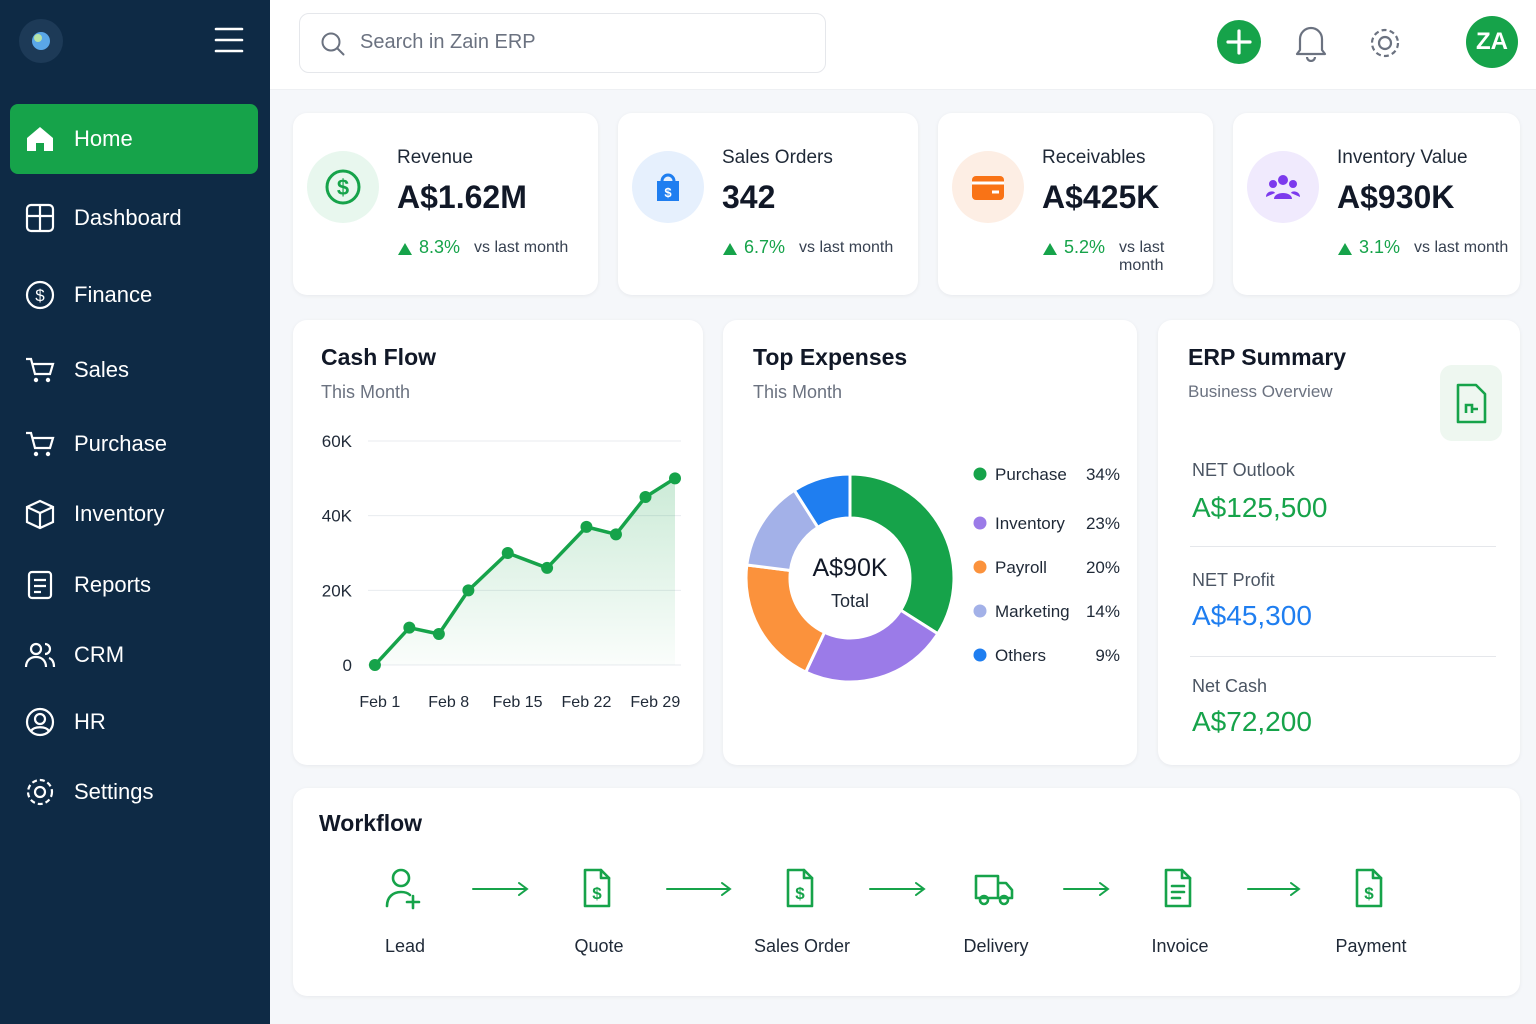 Image resolution: width=1536 pixels, height=1024 pixels. What do you see at coordinates (765, 247) in the screenshot?
I see `kpi-change: 6.7%` at bounding box center [765, 247].